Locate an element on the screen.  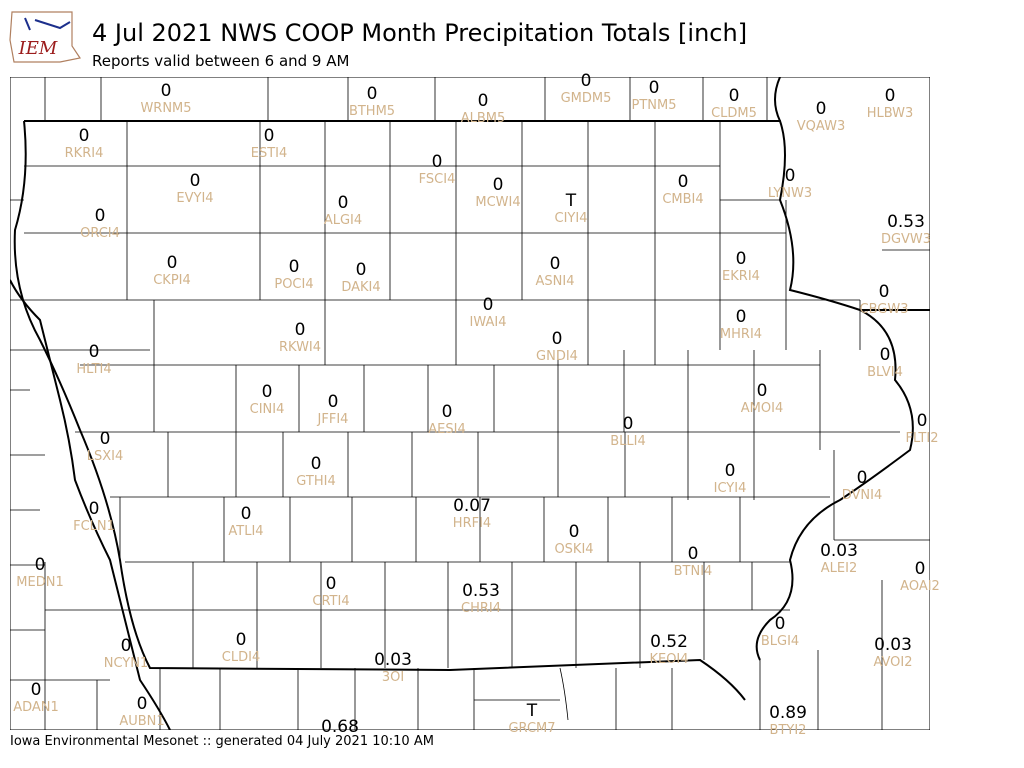
station-id: MHRI4 is located at coordinates (741, 334).